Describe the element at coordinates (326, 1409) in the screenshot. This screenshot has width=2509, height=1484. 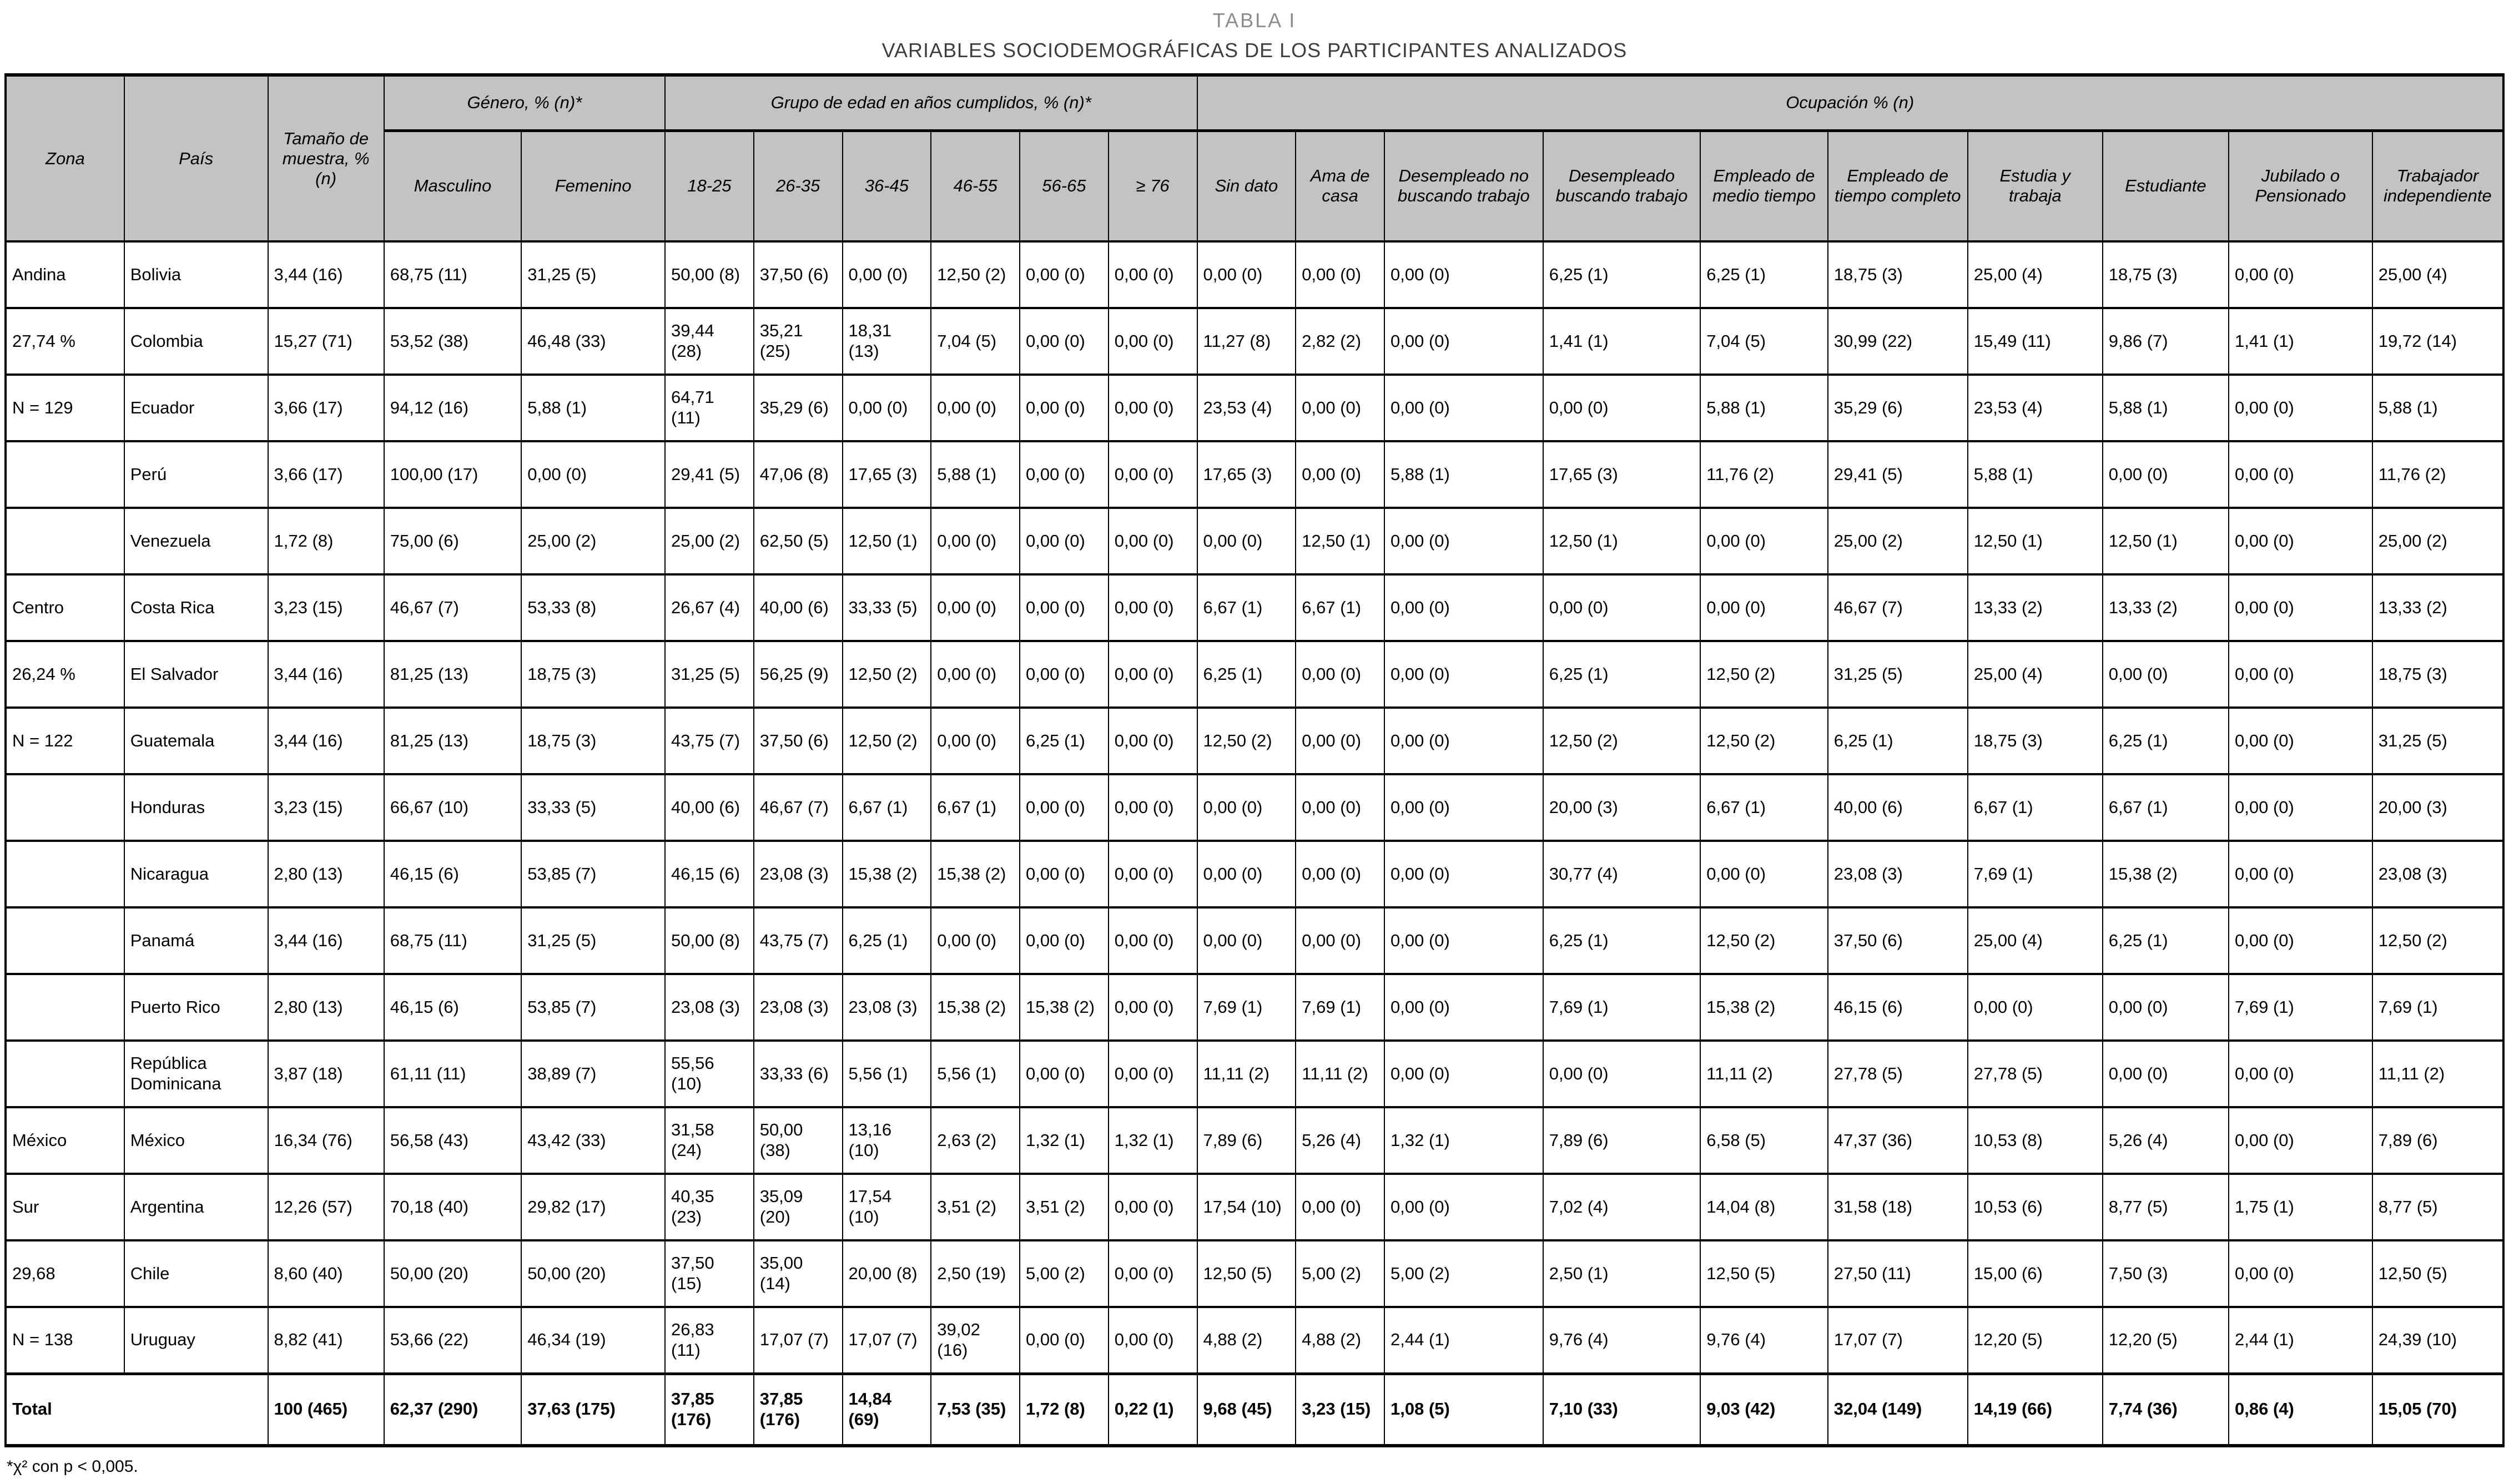
I see `total-cell: 100 (465)` at that location.